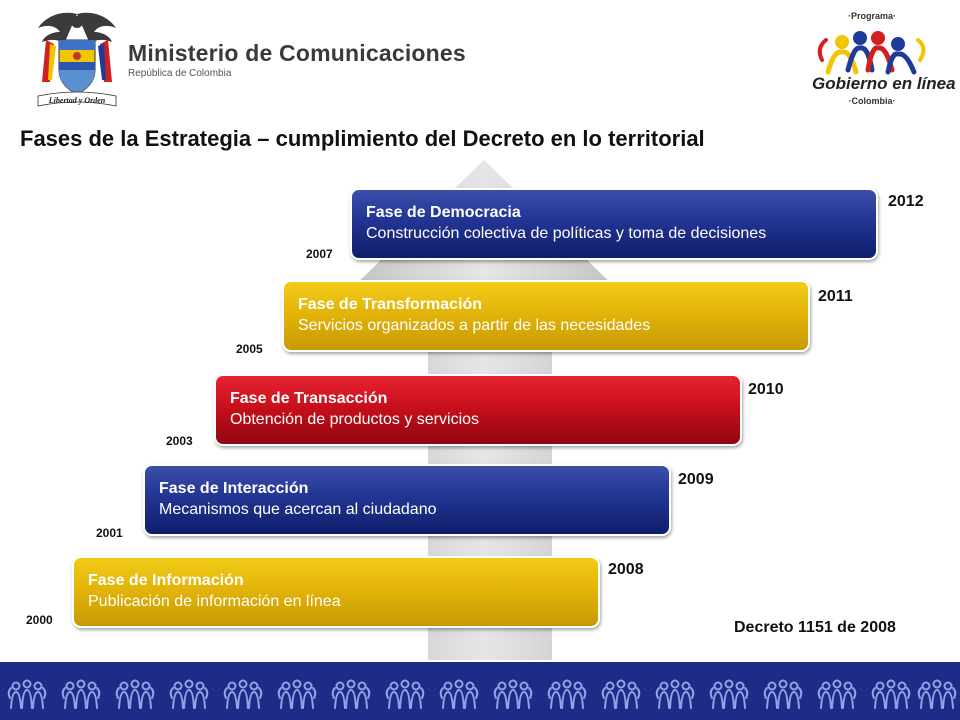 This screenshot has width=960, height=720. What do you see at coordinates (815, 627) in the screenshot?
I see `decree-label: Decreto 1151 de 2008` at bounding box center [815, 627].